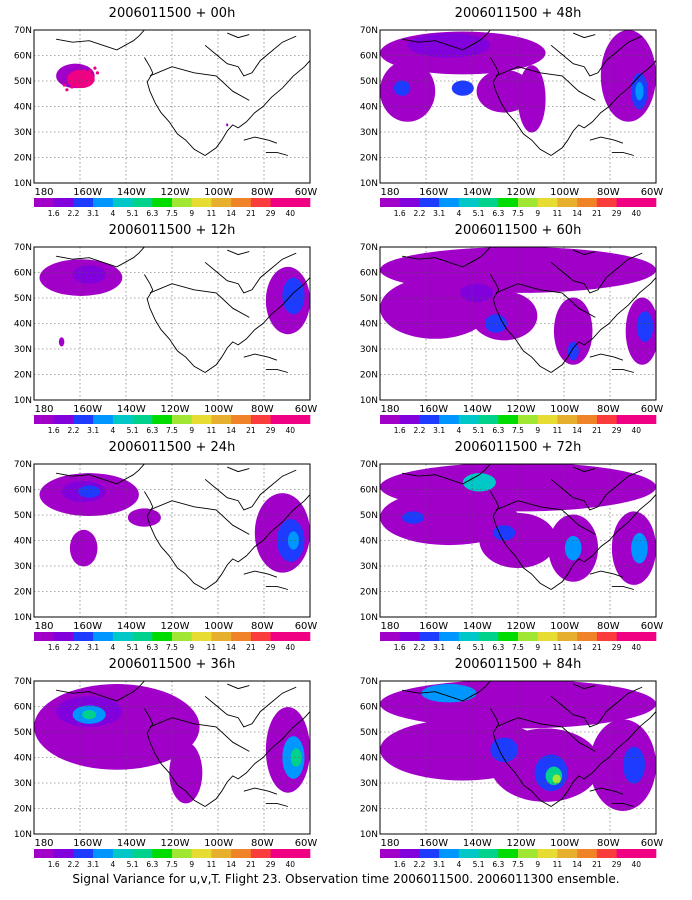 The width and height of the screenshot is (692, 900). I want to click on latitude-label: 60N, so click(23, 708).